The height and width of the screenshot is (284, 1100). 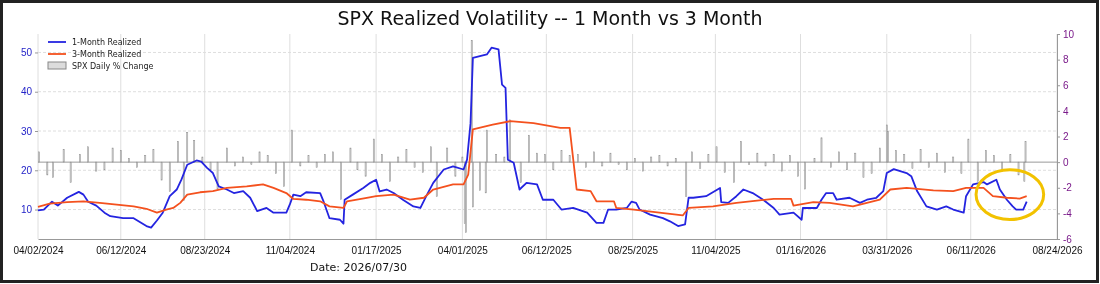 What do you see at coordinates (1068, 188) in the screenshot?
I see `y2-tick-label: -2` at bounding box center [1068, 188].